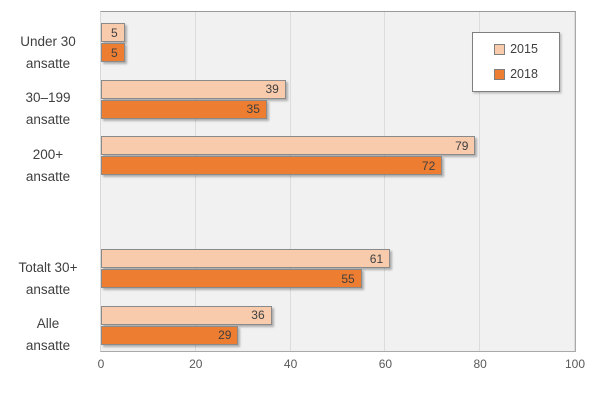 The height and width of the screenshot is (401, 600). I want to click on category-label-0: Under 30 ansatte, so click(48, 52).